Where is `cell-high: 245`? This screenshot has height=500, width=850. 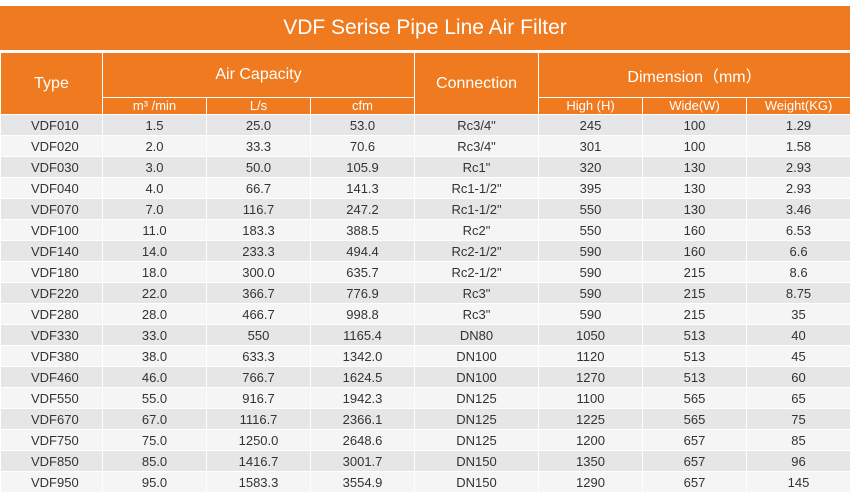 cell-high: 245 is located at coordinates (591, 125).